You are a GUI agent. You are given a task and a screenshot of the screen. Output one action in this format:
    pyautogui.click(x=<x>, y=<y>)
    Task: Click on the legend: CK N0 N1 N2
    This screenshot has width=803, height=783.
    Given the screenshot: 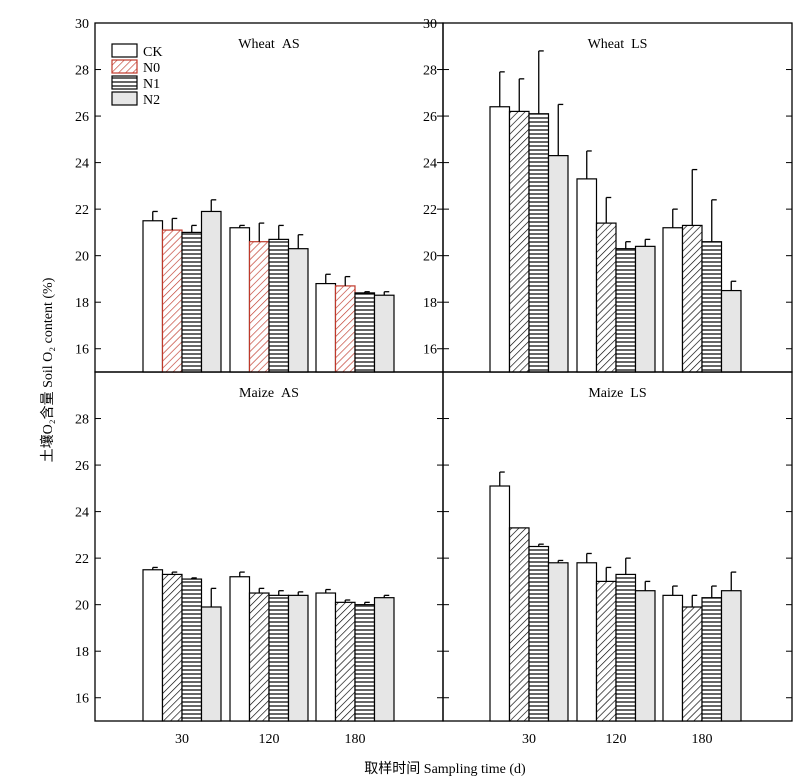 What is the action you would take?
    pyautogui.click(x=136, y=75)
    